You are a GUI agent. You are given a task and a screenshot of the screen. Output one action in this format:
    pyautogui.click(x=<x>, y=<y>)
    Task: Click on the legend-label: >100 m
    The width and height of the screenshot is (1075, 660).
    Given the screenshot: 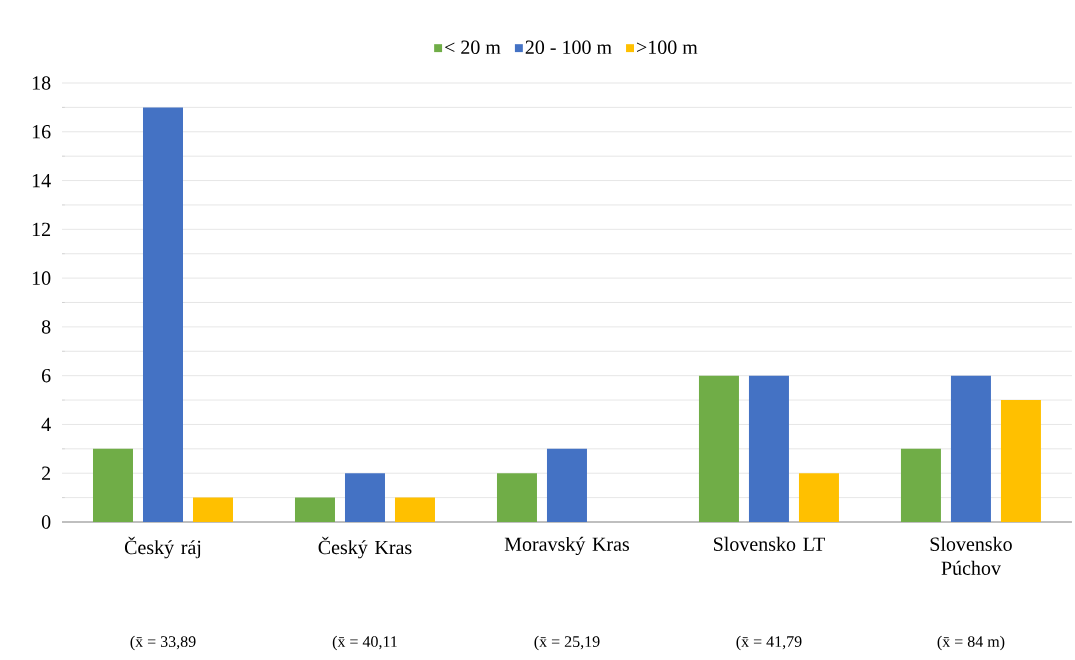 What is the action you would take?
    pyautogui.click(x=667, y=47)
    